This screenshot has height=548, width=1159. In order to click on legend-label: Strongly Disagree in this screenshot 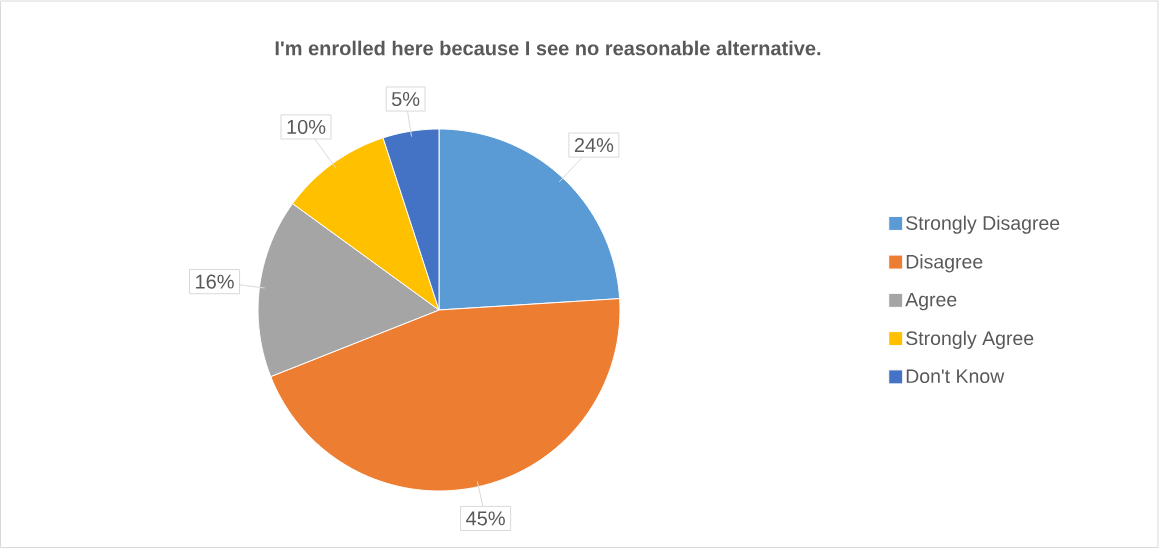, I will do `click(983, 224)`.